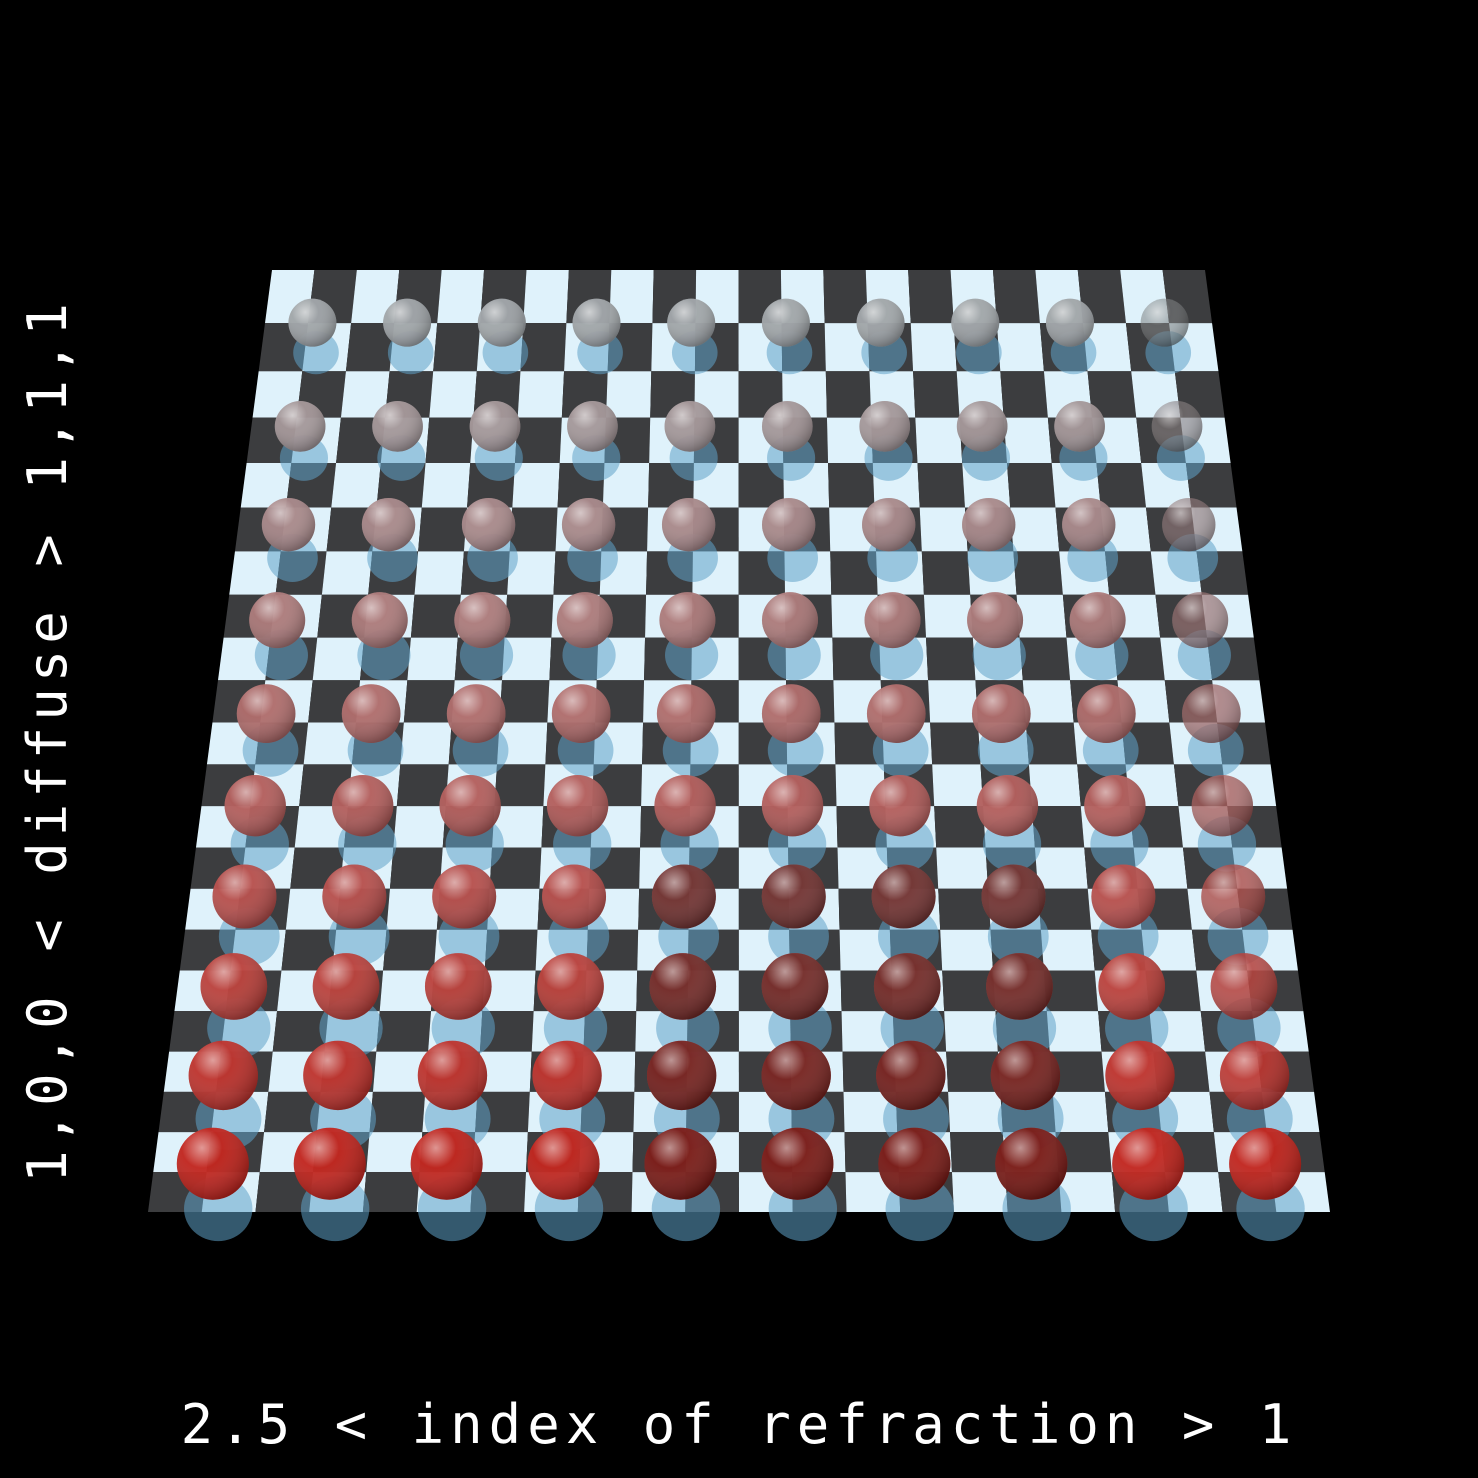 This screenshot has height=1478, width=1478. I want to click on y-axis-caption: 1,0,0 < diffuse > 1,1,1, so click(47, 740).